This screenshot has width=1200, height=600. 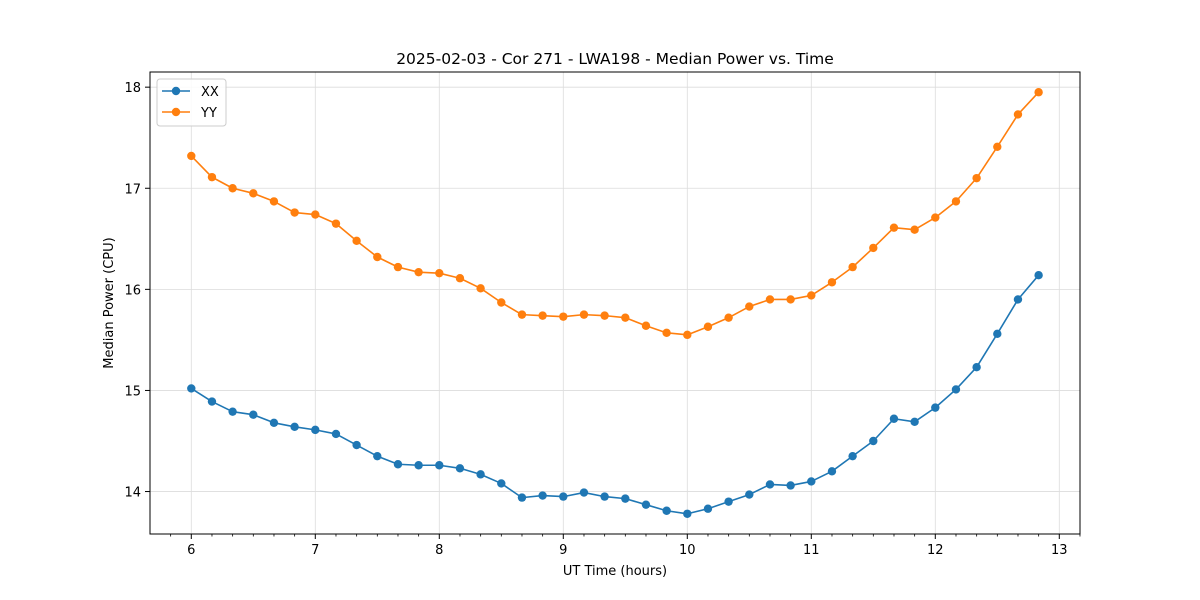 I want to click on legend-marker-xx, so click(x=176, y=91).